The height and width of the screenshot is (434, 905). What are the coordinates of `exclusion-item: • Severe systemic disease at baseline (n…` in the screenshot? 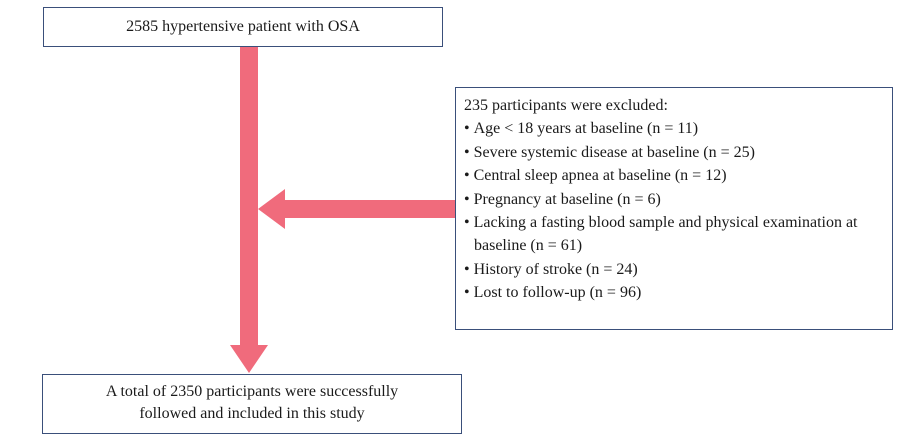 It's located at (674, 152).